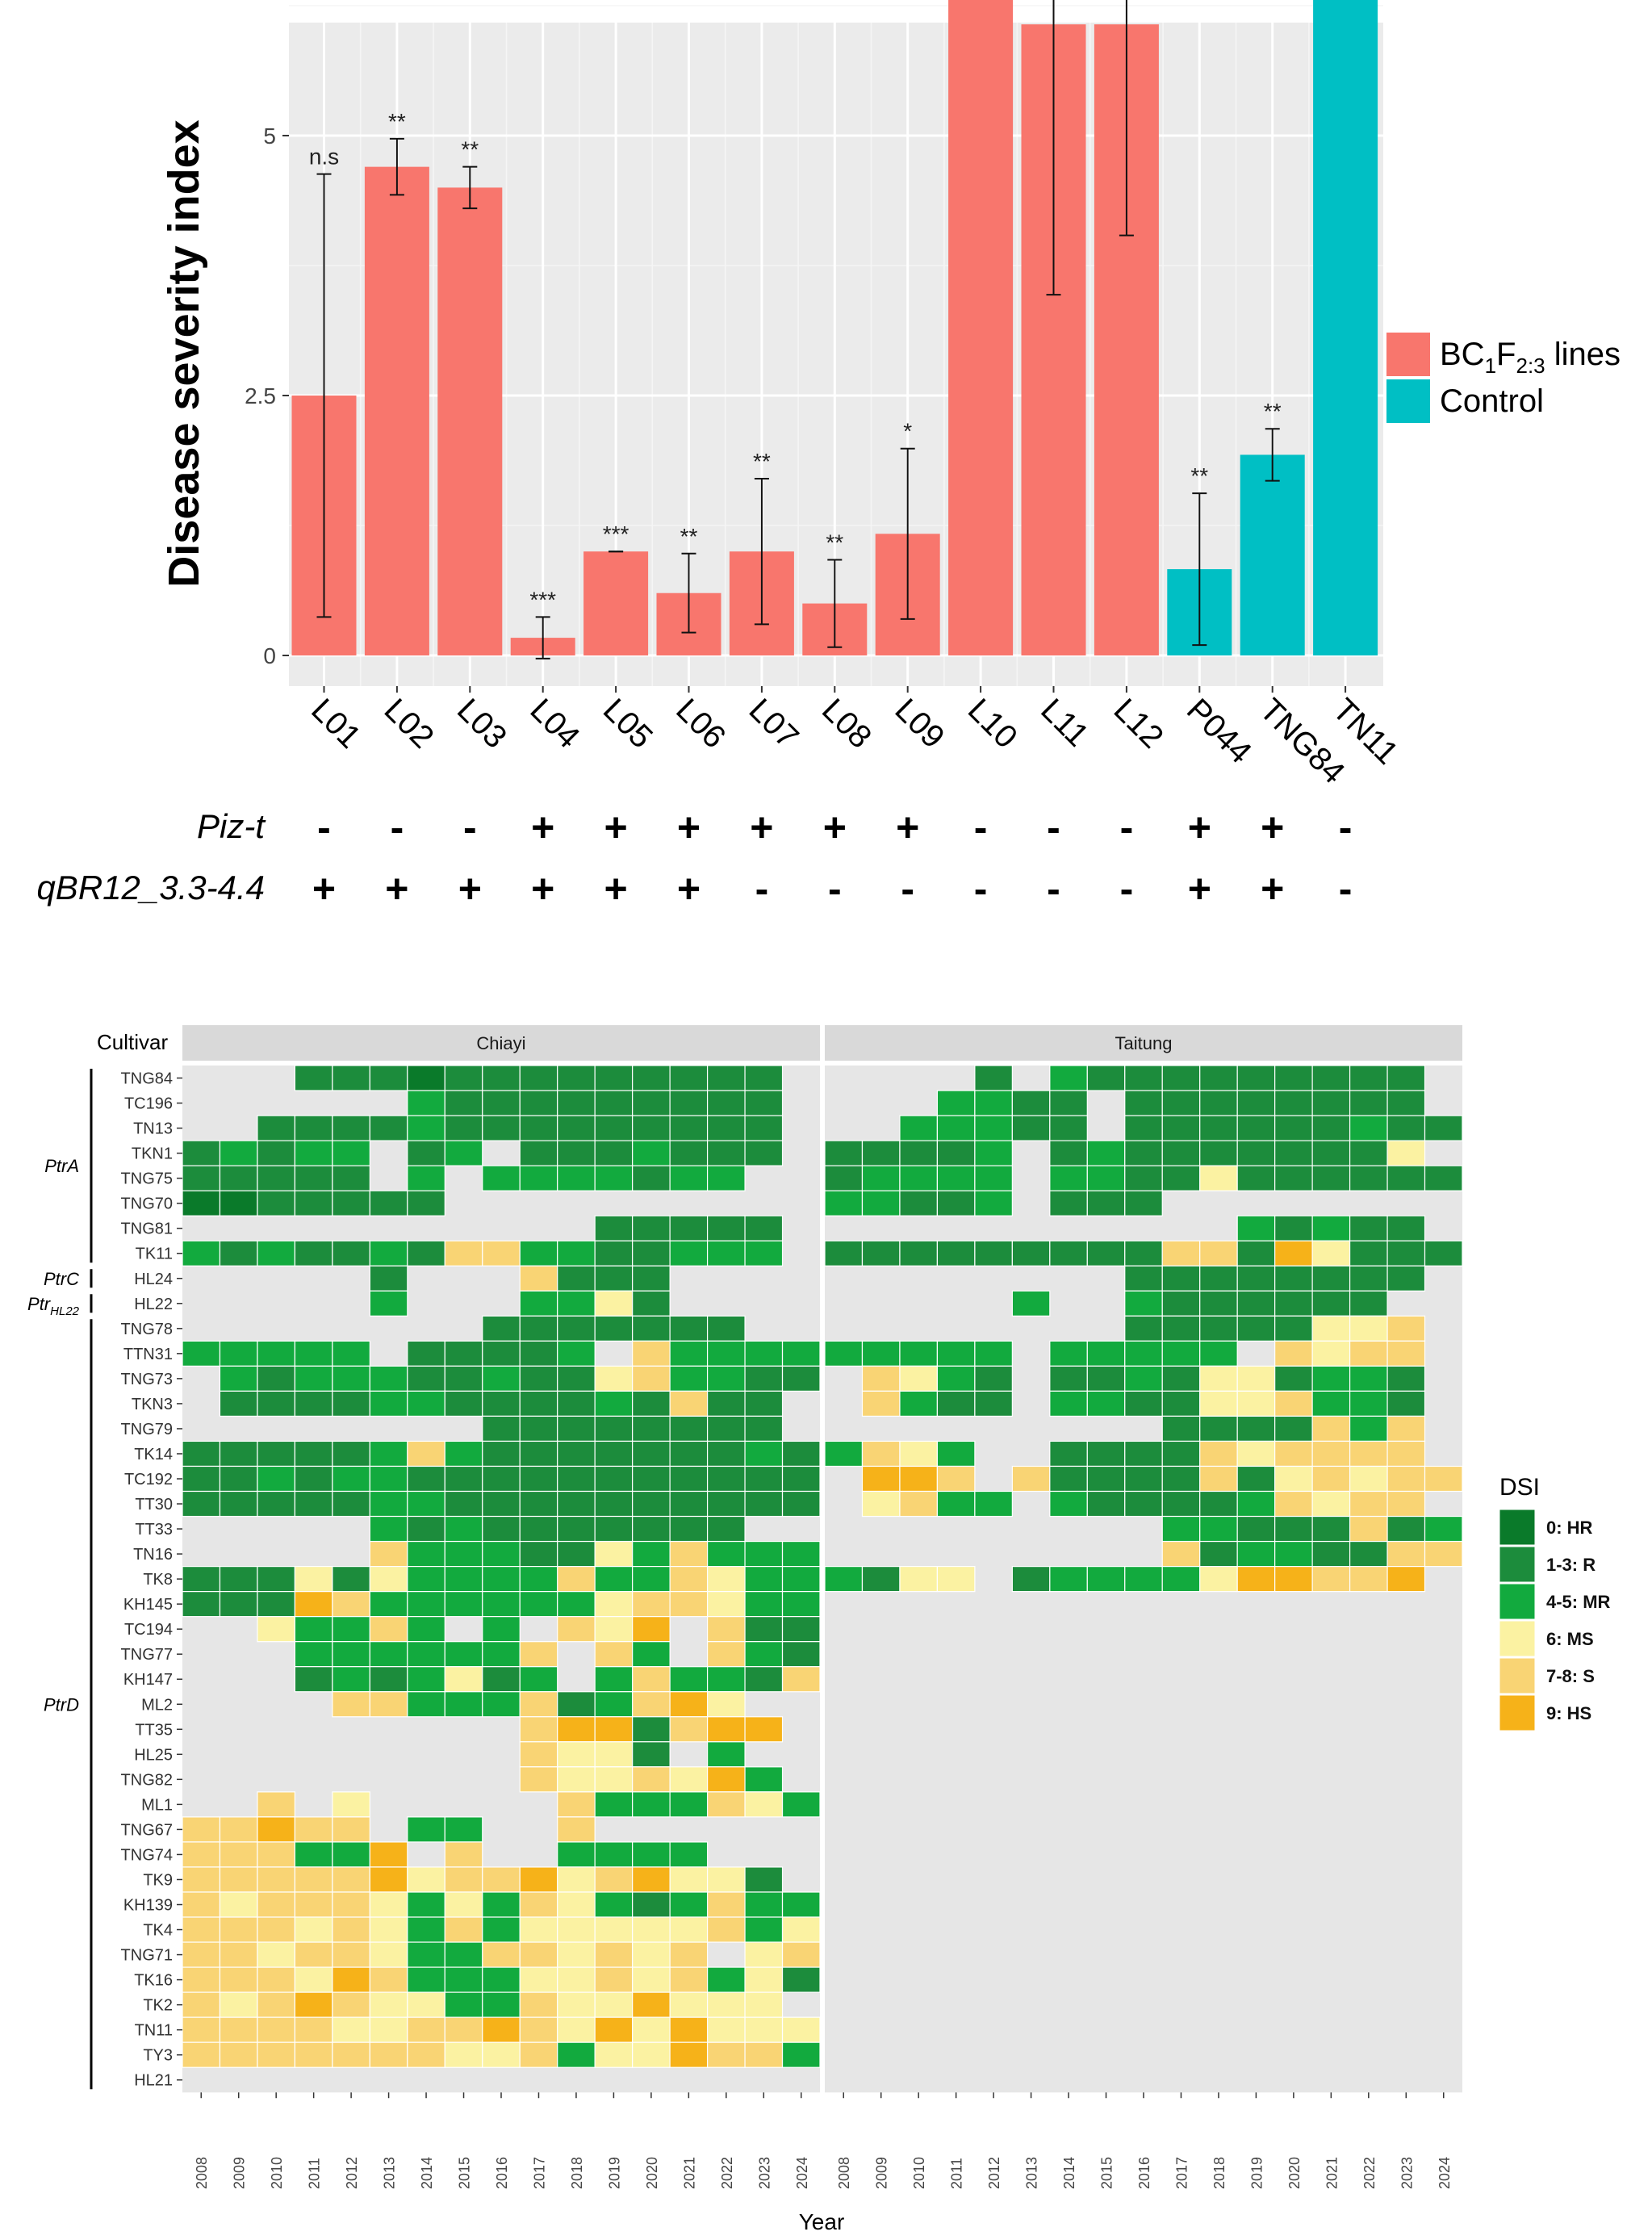 The width and height of the screenshot is (1652, 2240). Describe the element at coordinates (158, 2006) in the screenshot. I see `row-label: TK2` at that location.